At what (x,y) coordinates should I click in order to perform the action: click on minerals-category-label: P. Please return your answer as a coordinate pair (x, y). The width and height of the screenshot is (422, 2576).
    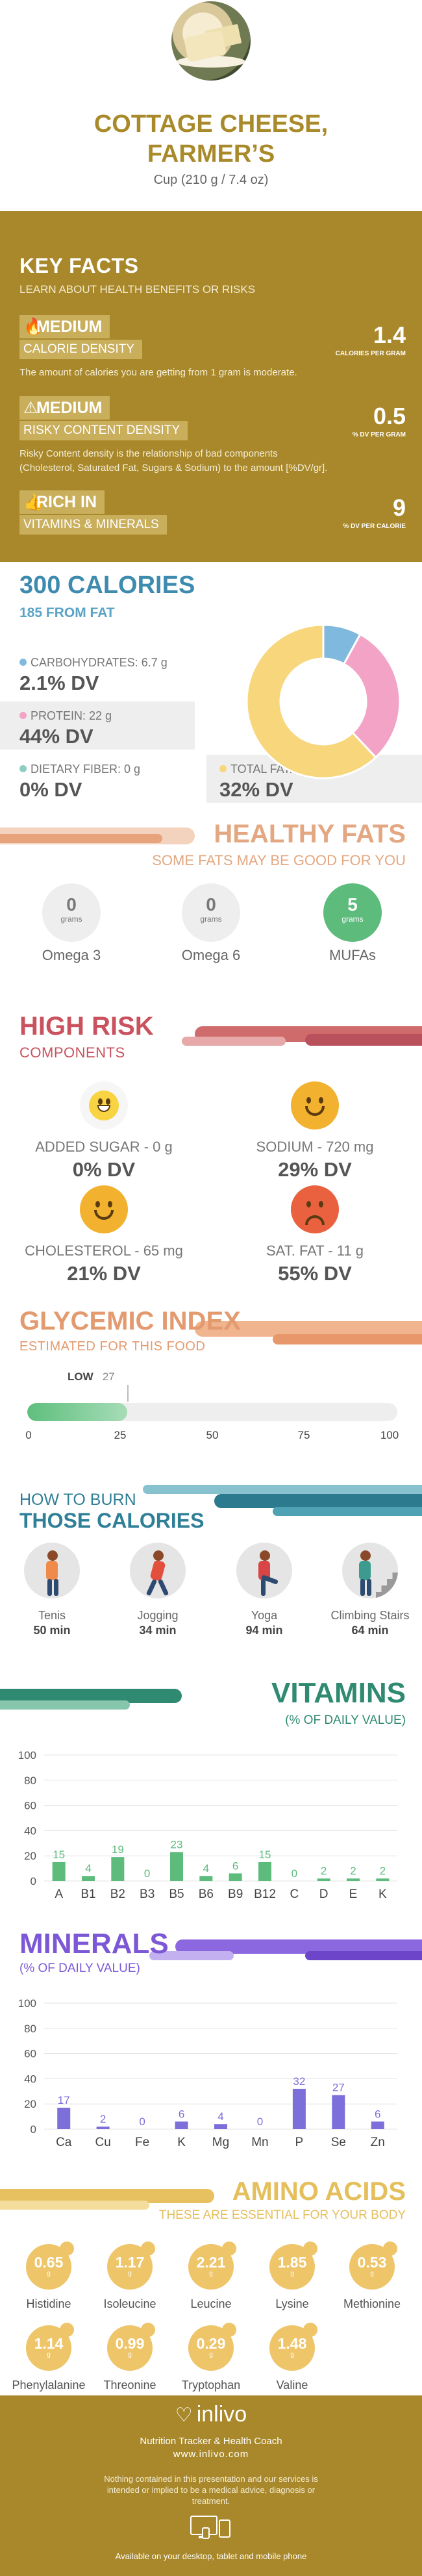
    Looking at the image, I should click on (299, 2142).